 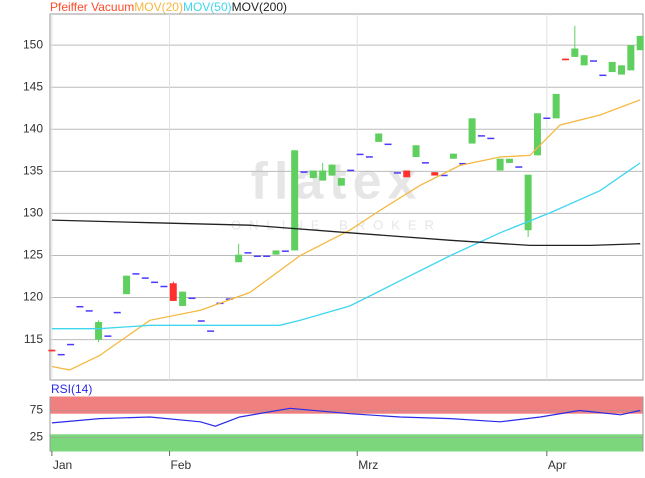 I want to click on watermark: flatex, so click(x=337, y=182).